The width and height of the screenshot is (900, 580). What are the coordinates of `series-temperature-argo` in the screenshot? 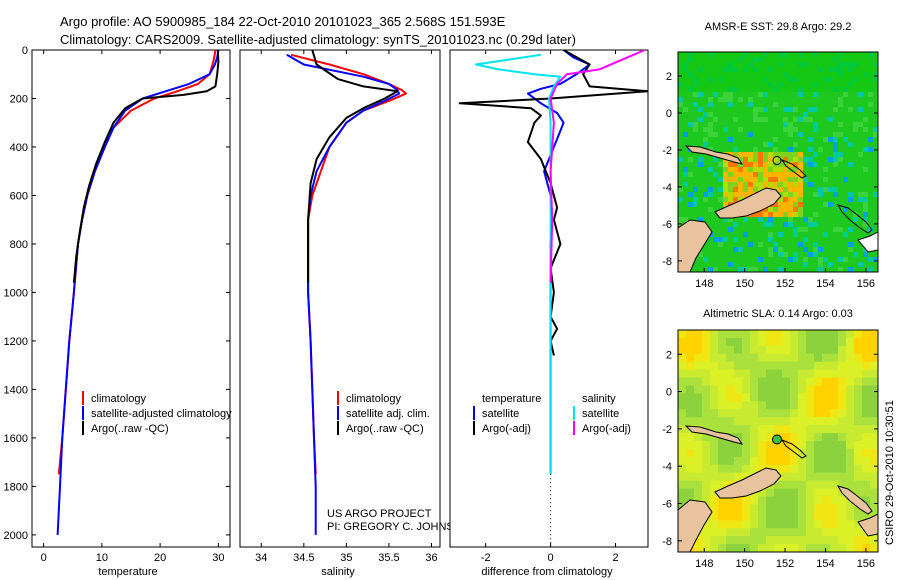 It's located at (553, 203).